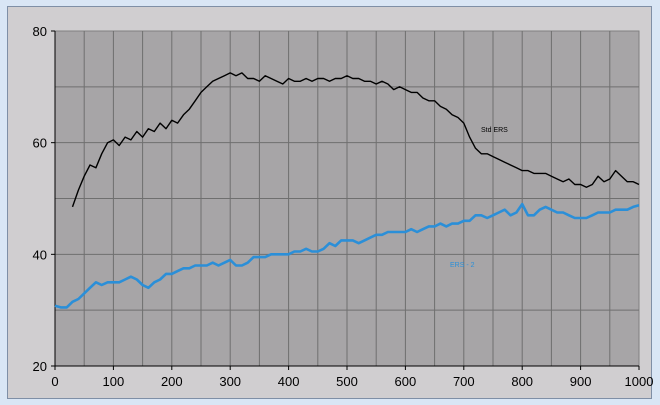 The width and height of the screenshot is (660, 405). Describe the element at coordinates (581, 381) in the screenshot. I see `x-tick-label: 900` at that location.